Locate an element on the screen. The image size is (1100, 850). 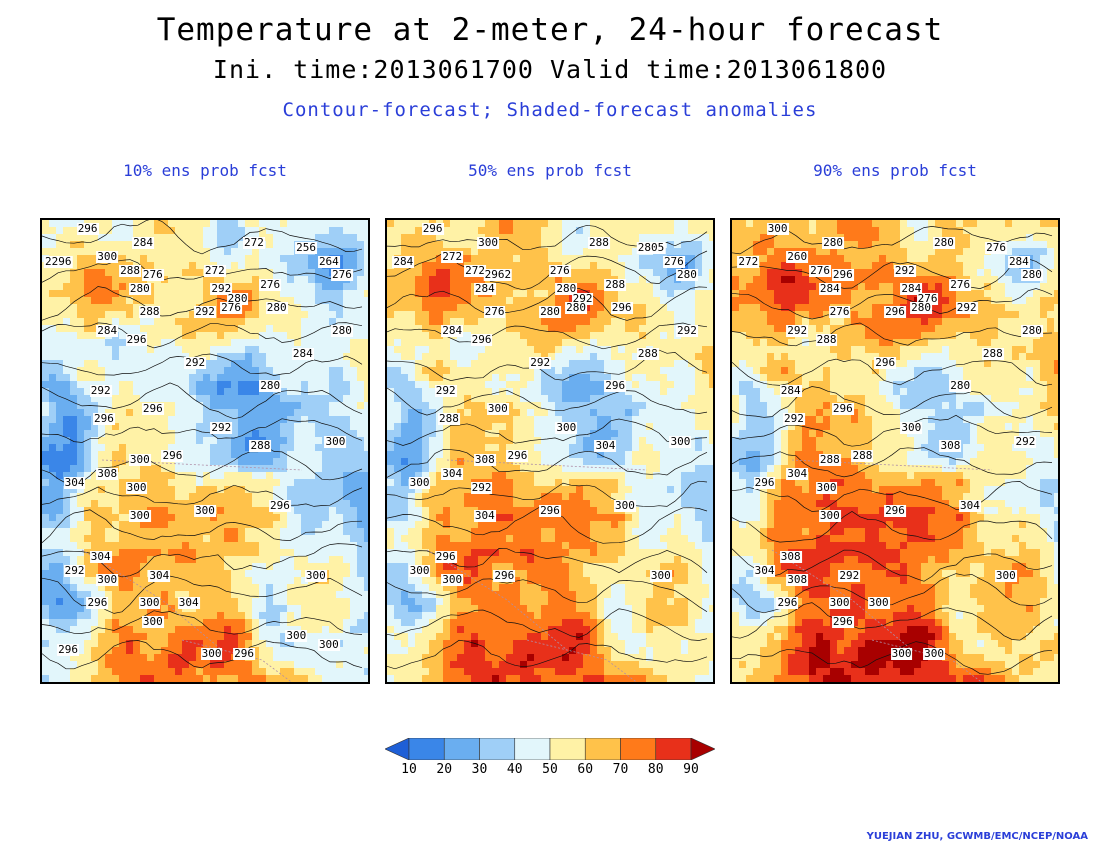
contour-label: 264 is located at coordinates (328, 261).